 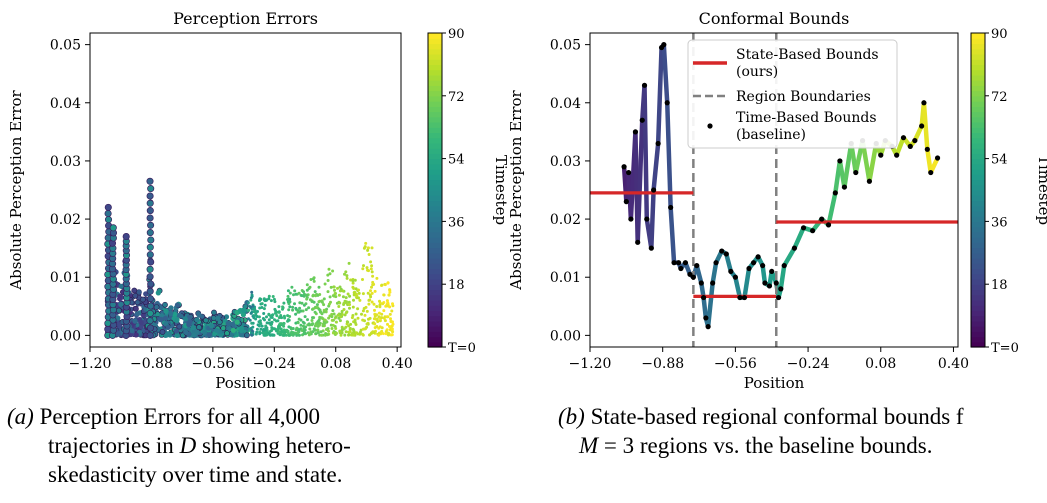 I want to click on plot-area-a, so click(x=249, y=258).